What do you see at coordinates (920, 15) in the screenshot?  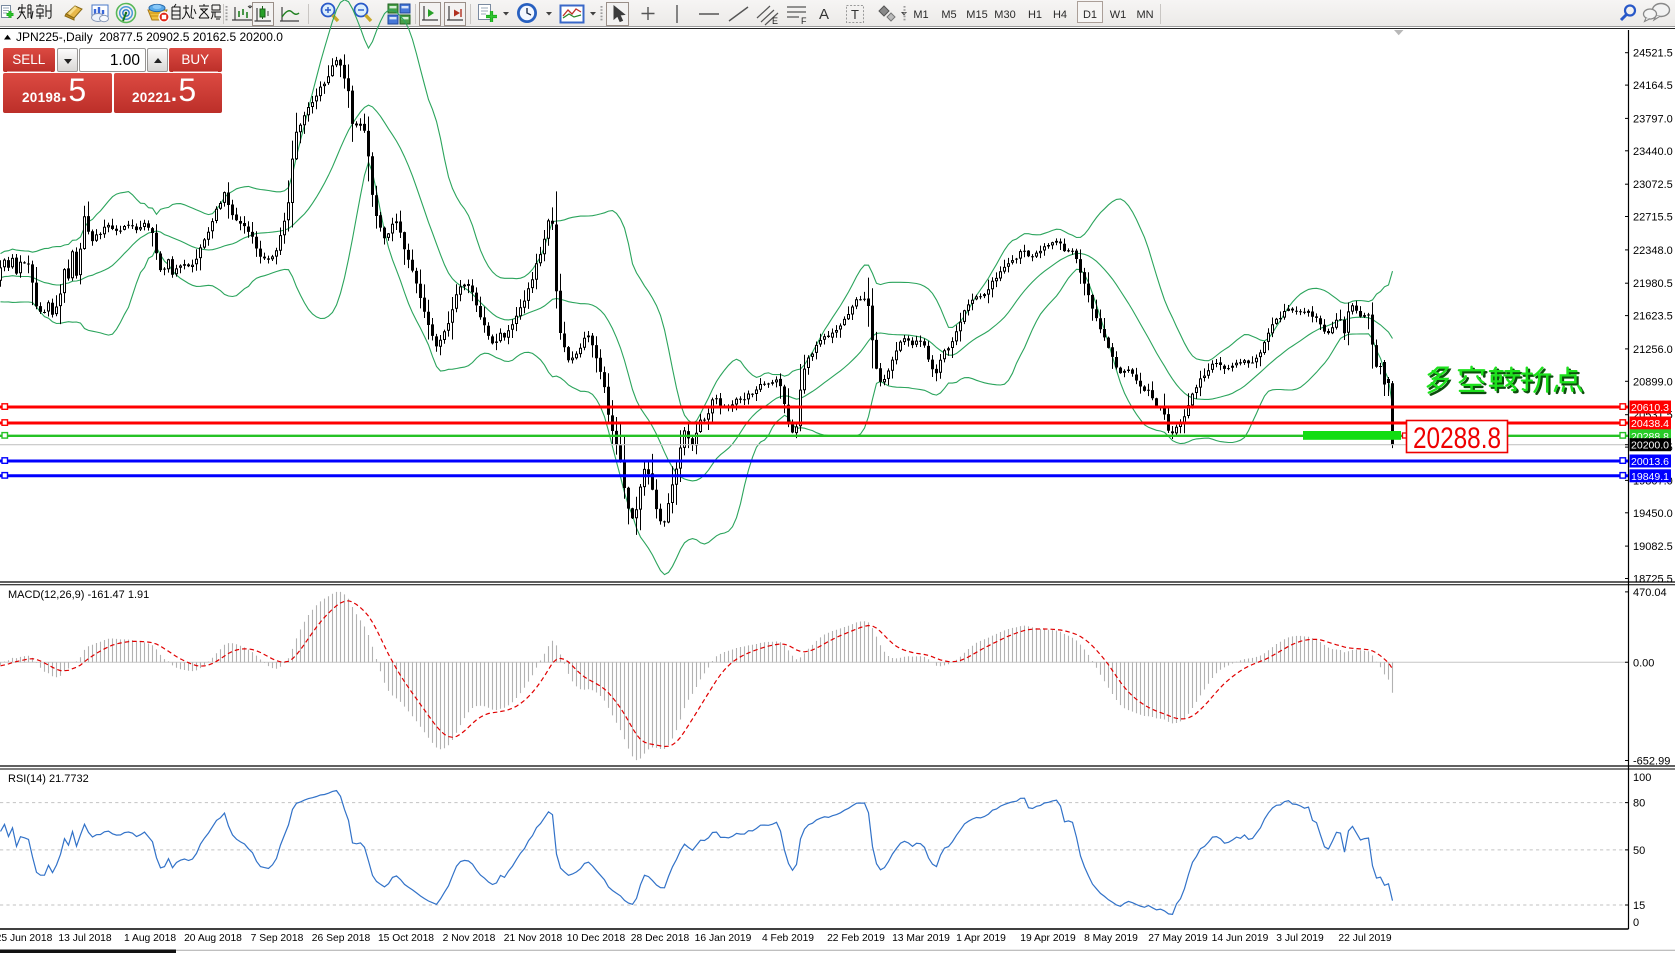 I see `svg-text: M1` at bounding box center [920, 15].